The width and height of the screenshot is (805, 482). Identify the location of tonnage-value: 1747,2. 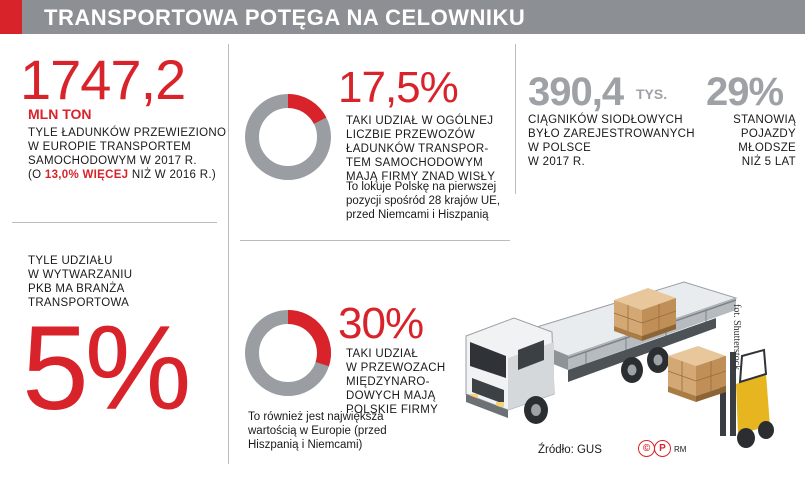
(103, 79).